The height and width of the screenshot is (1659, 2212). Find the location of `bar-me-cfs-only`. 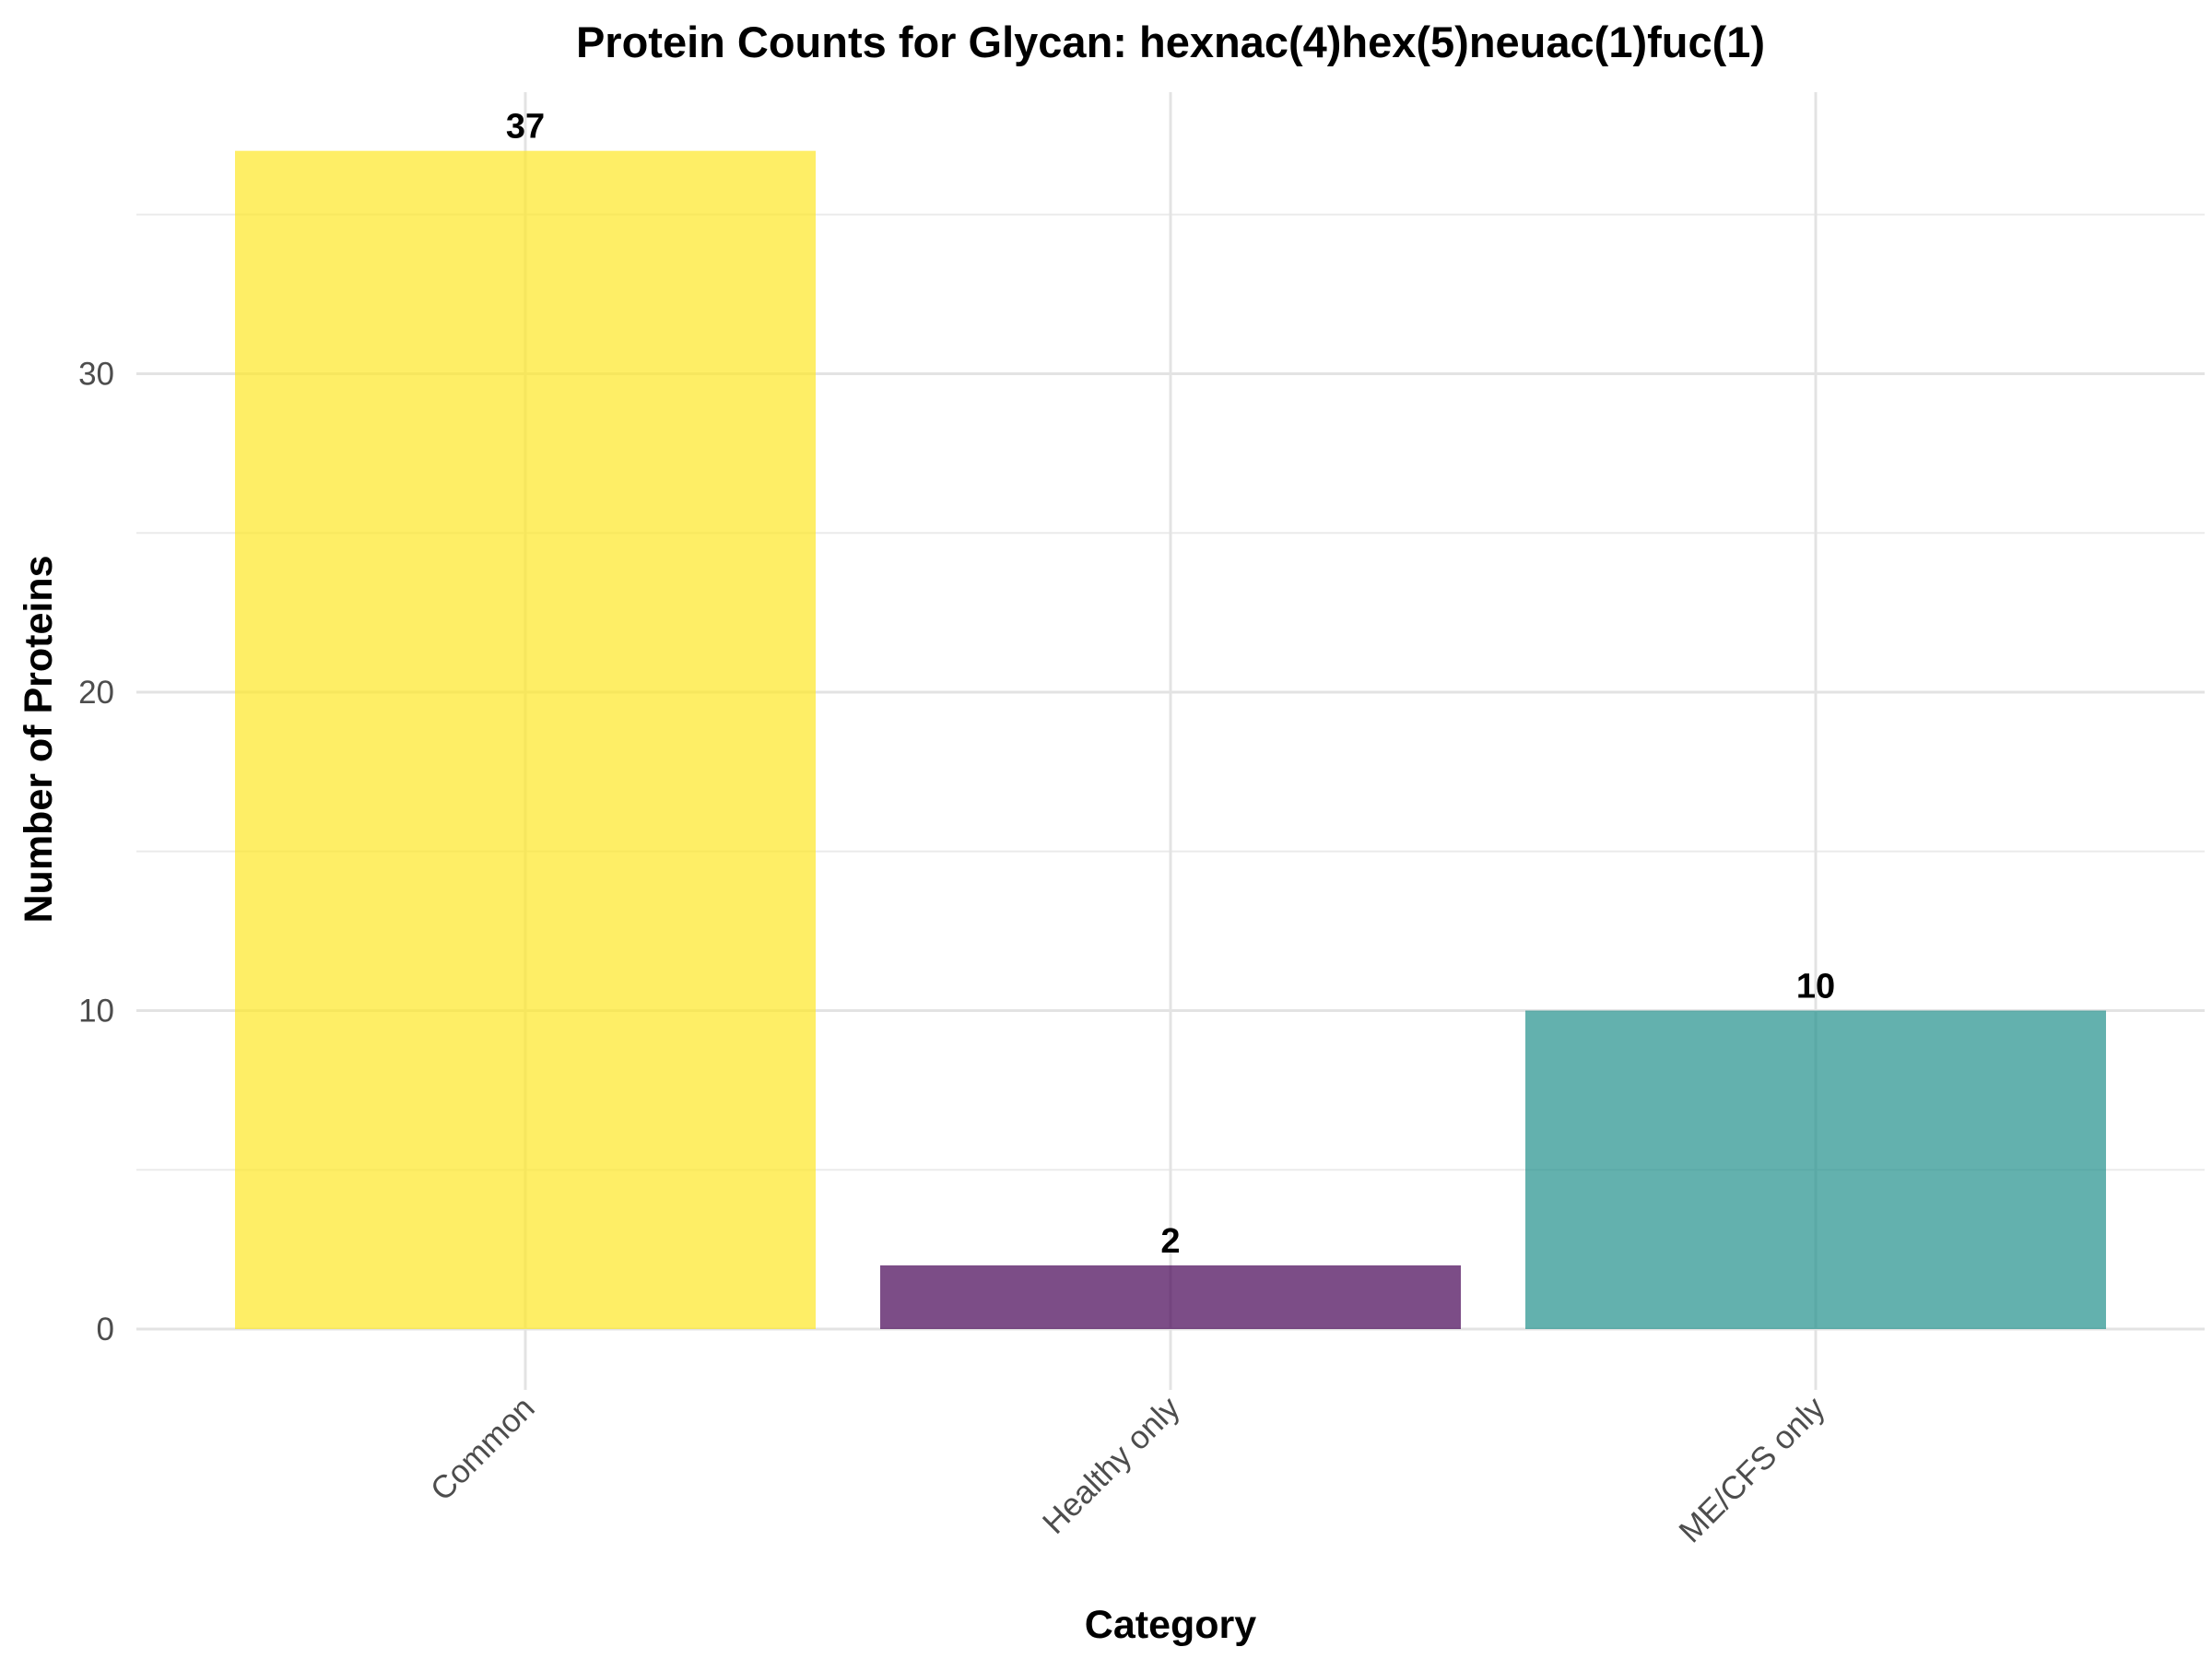

bar-me-cfs-only is located at coordinates (1815, 1169).